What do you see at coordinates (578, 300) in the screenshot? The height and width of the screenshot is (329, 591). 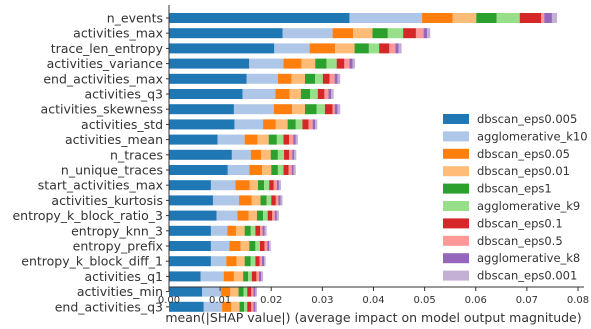 I see `x-tick-label: 0.08` at bounding box center [578, 300].